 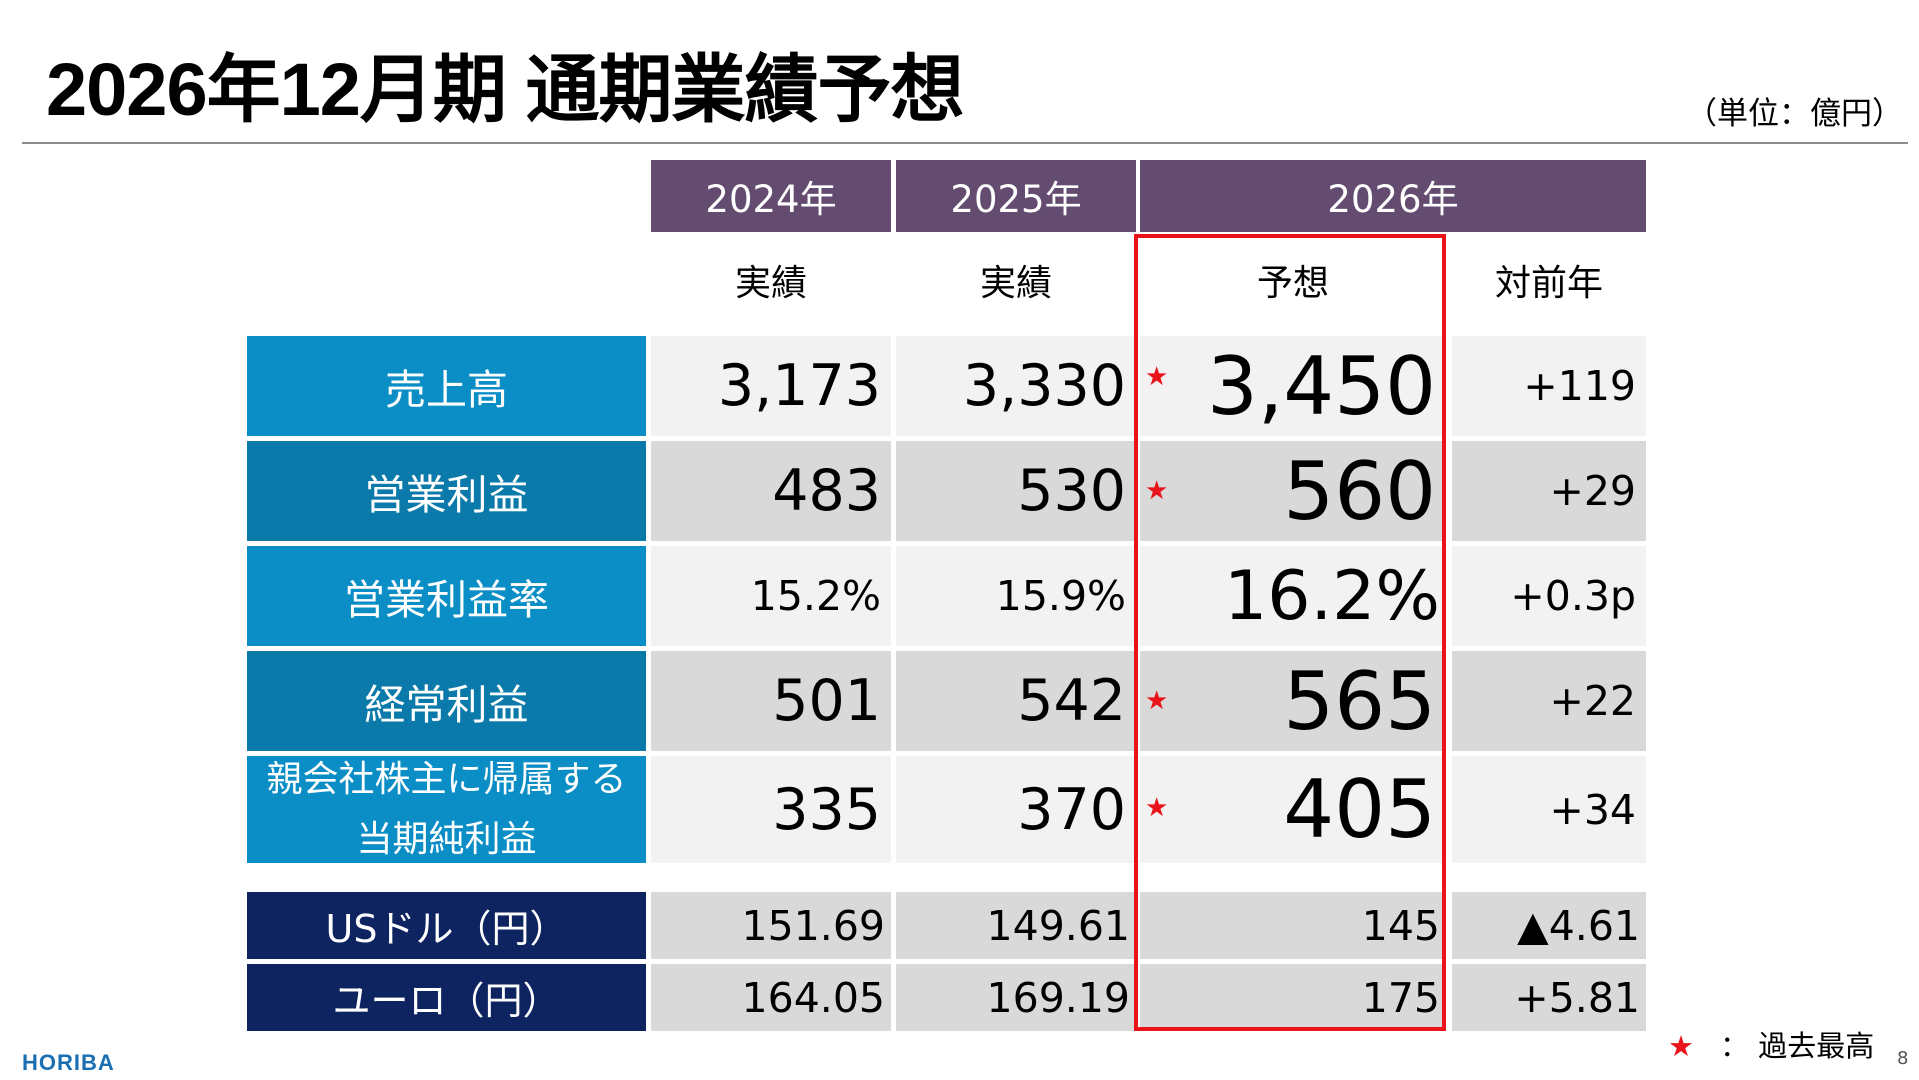 What do you see at coordinates (1549, 997) in the screenshot?
I see `eur-yoy: +5.81` at bounding box center [1549, 997].